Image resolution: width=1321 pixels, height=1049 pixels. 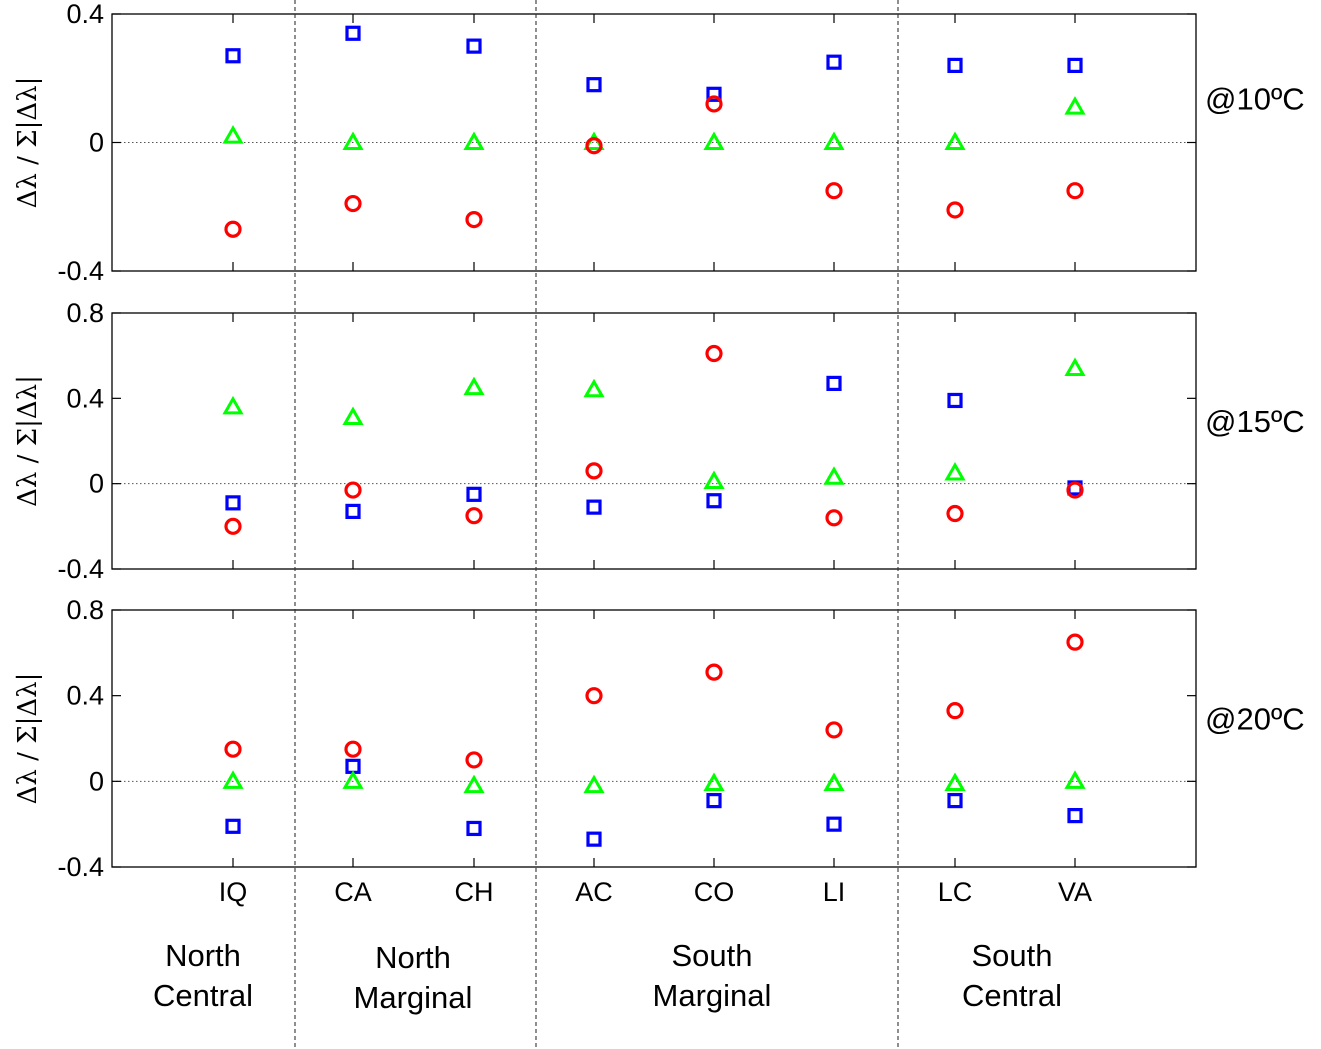 What do you see at coordinates (233, 892) in the screenshot?
I see `x-tick-label: IQ` at bounding box center [233, 892].